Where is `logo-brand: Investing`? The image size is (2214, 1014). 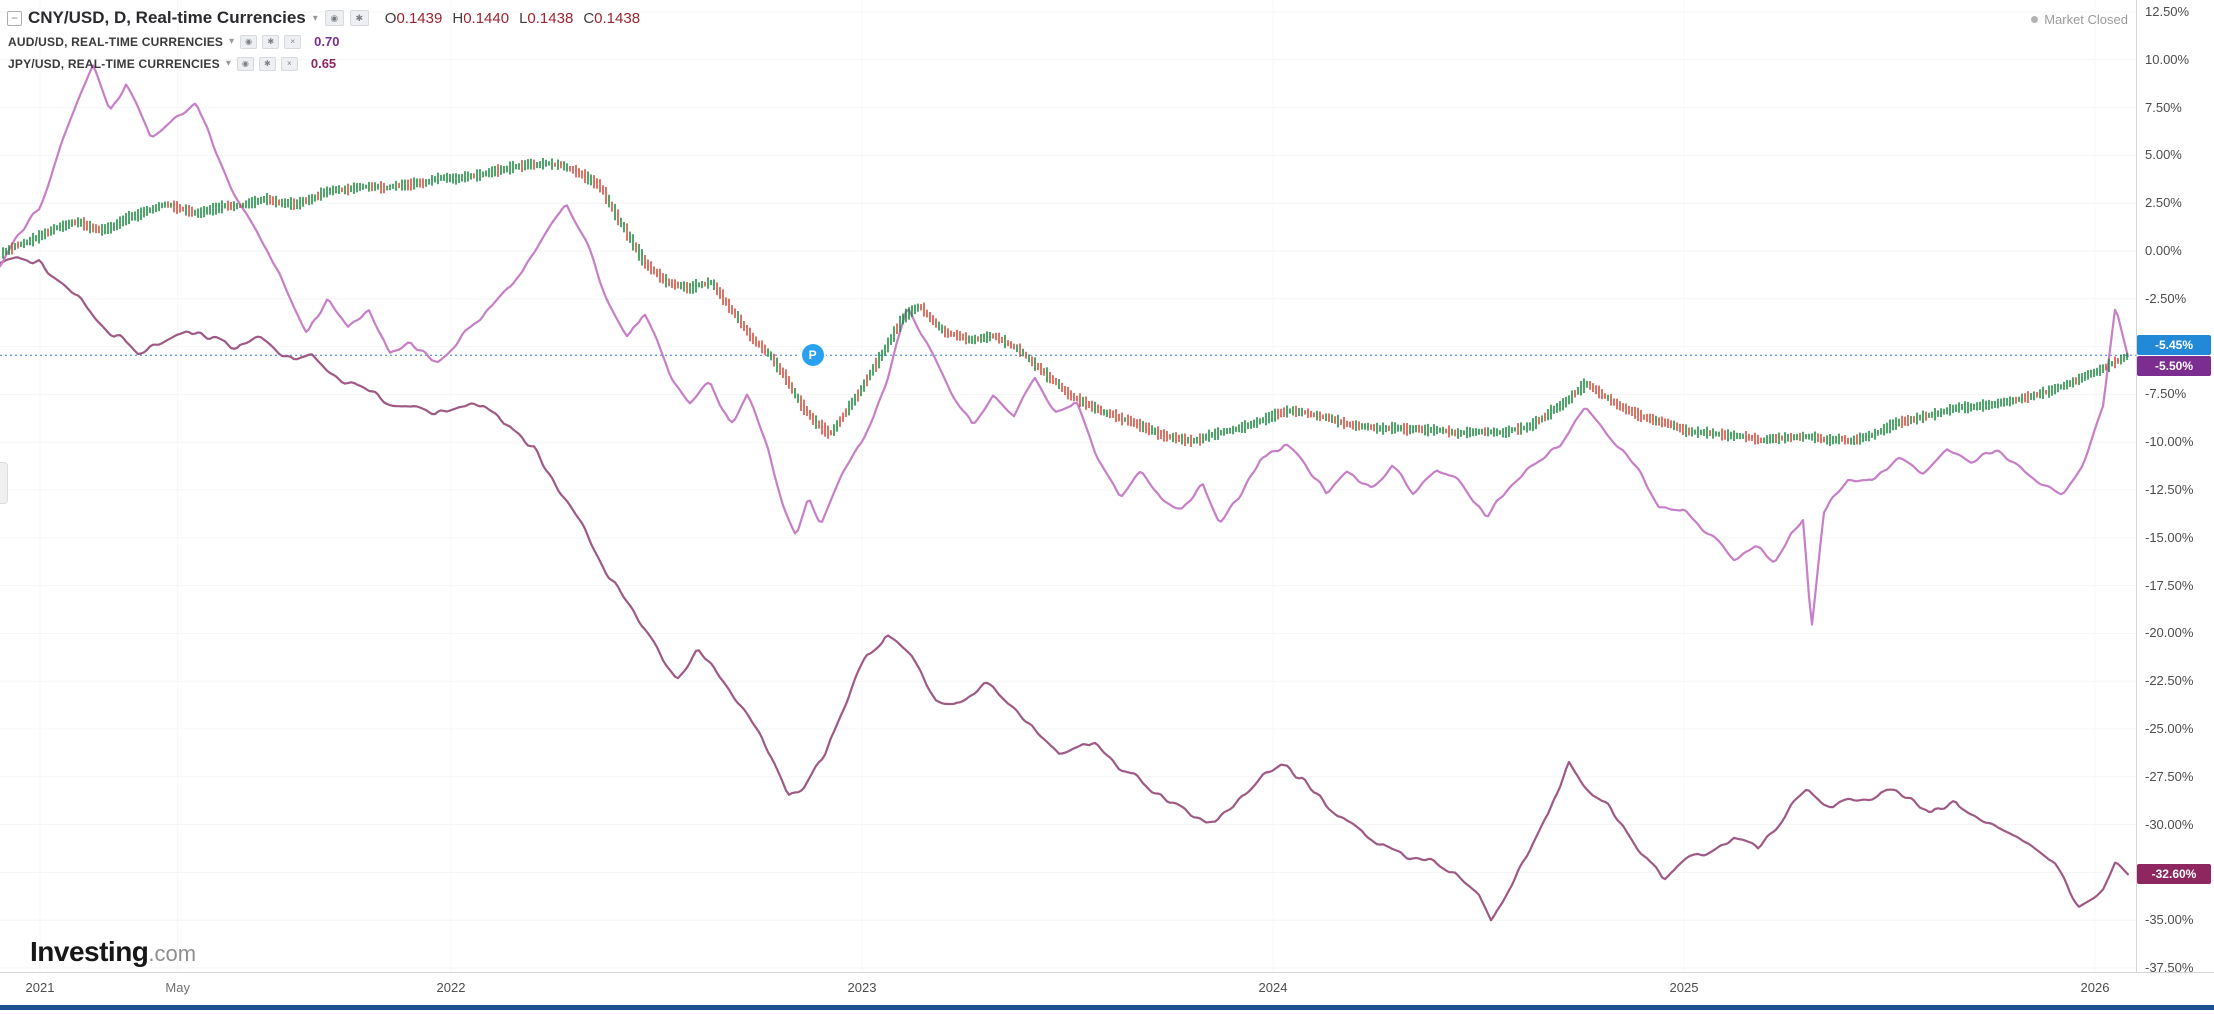 logo-brand: Investing is located at coordinates (89, 951).